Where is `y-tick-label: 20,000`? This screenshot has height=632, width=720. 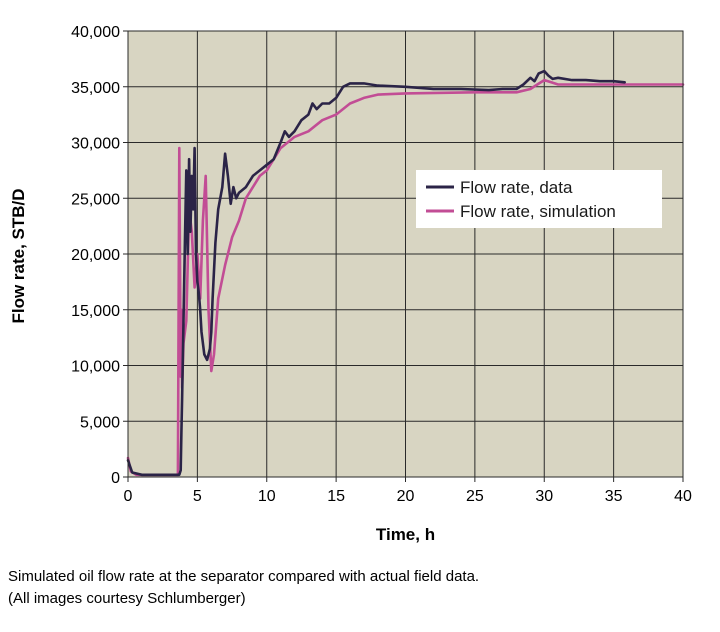
y-tick-label: 20,000 is located at coordinates (95, 255).